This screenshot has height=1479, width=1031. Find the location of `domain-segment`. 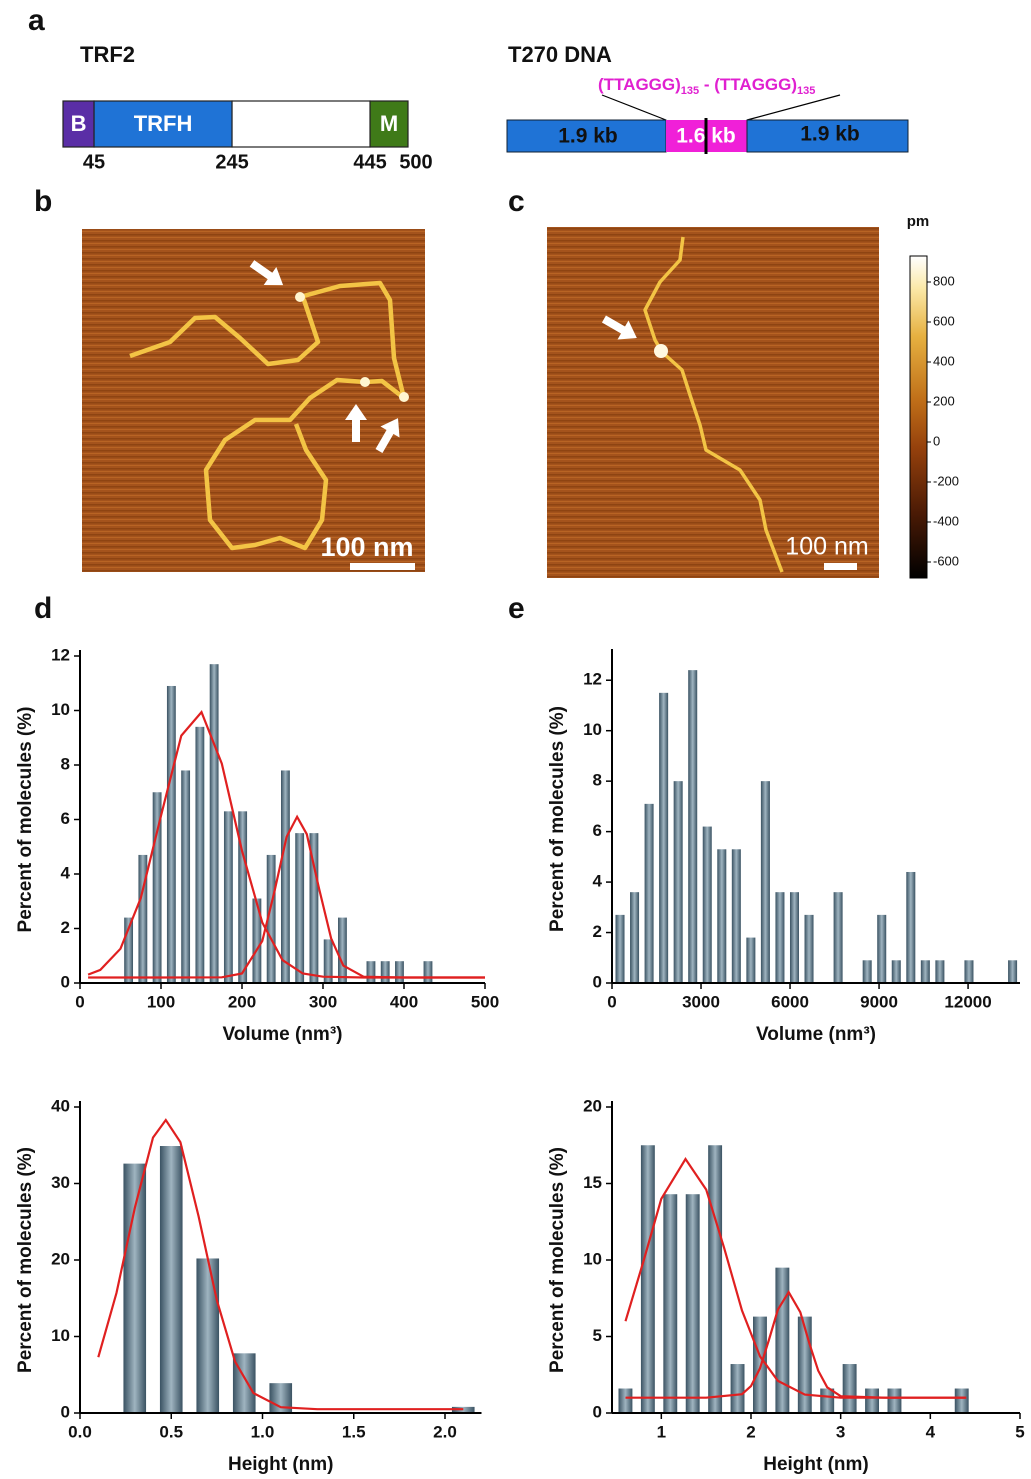

domain-segment is located at coordinates (301, 124).